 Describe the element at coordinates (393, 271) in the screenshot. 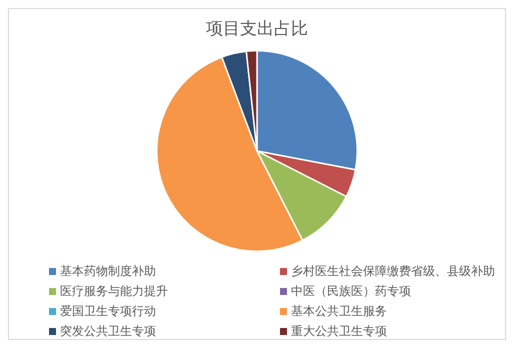

I see `legend-label: 乡村医生社会保障缴费省级、县级补助` at that location.